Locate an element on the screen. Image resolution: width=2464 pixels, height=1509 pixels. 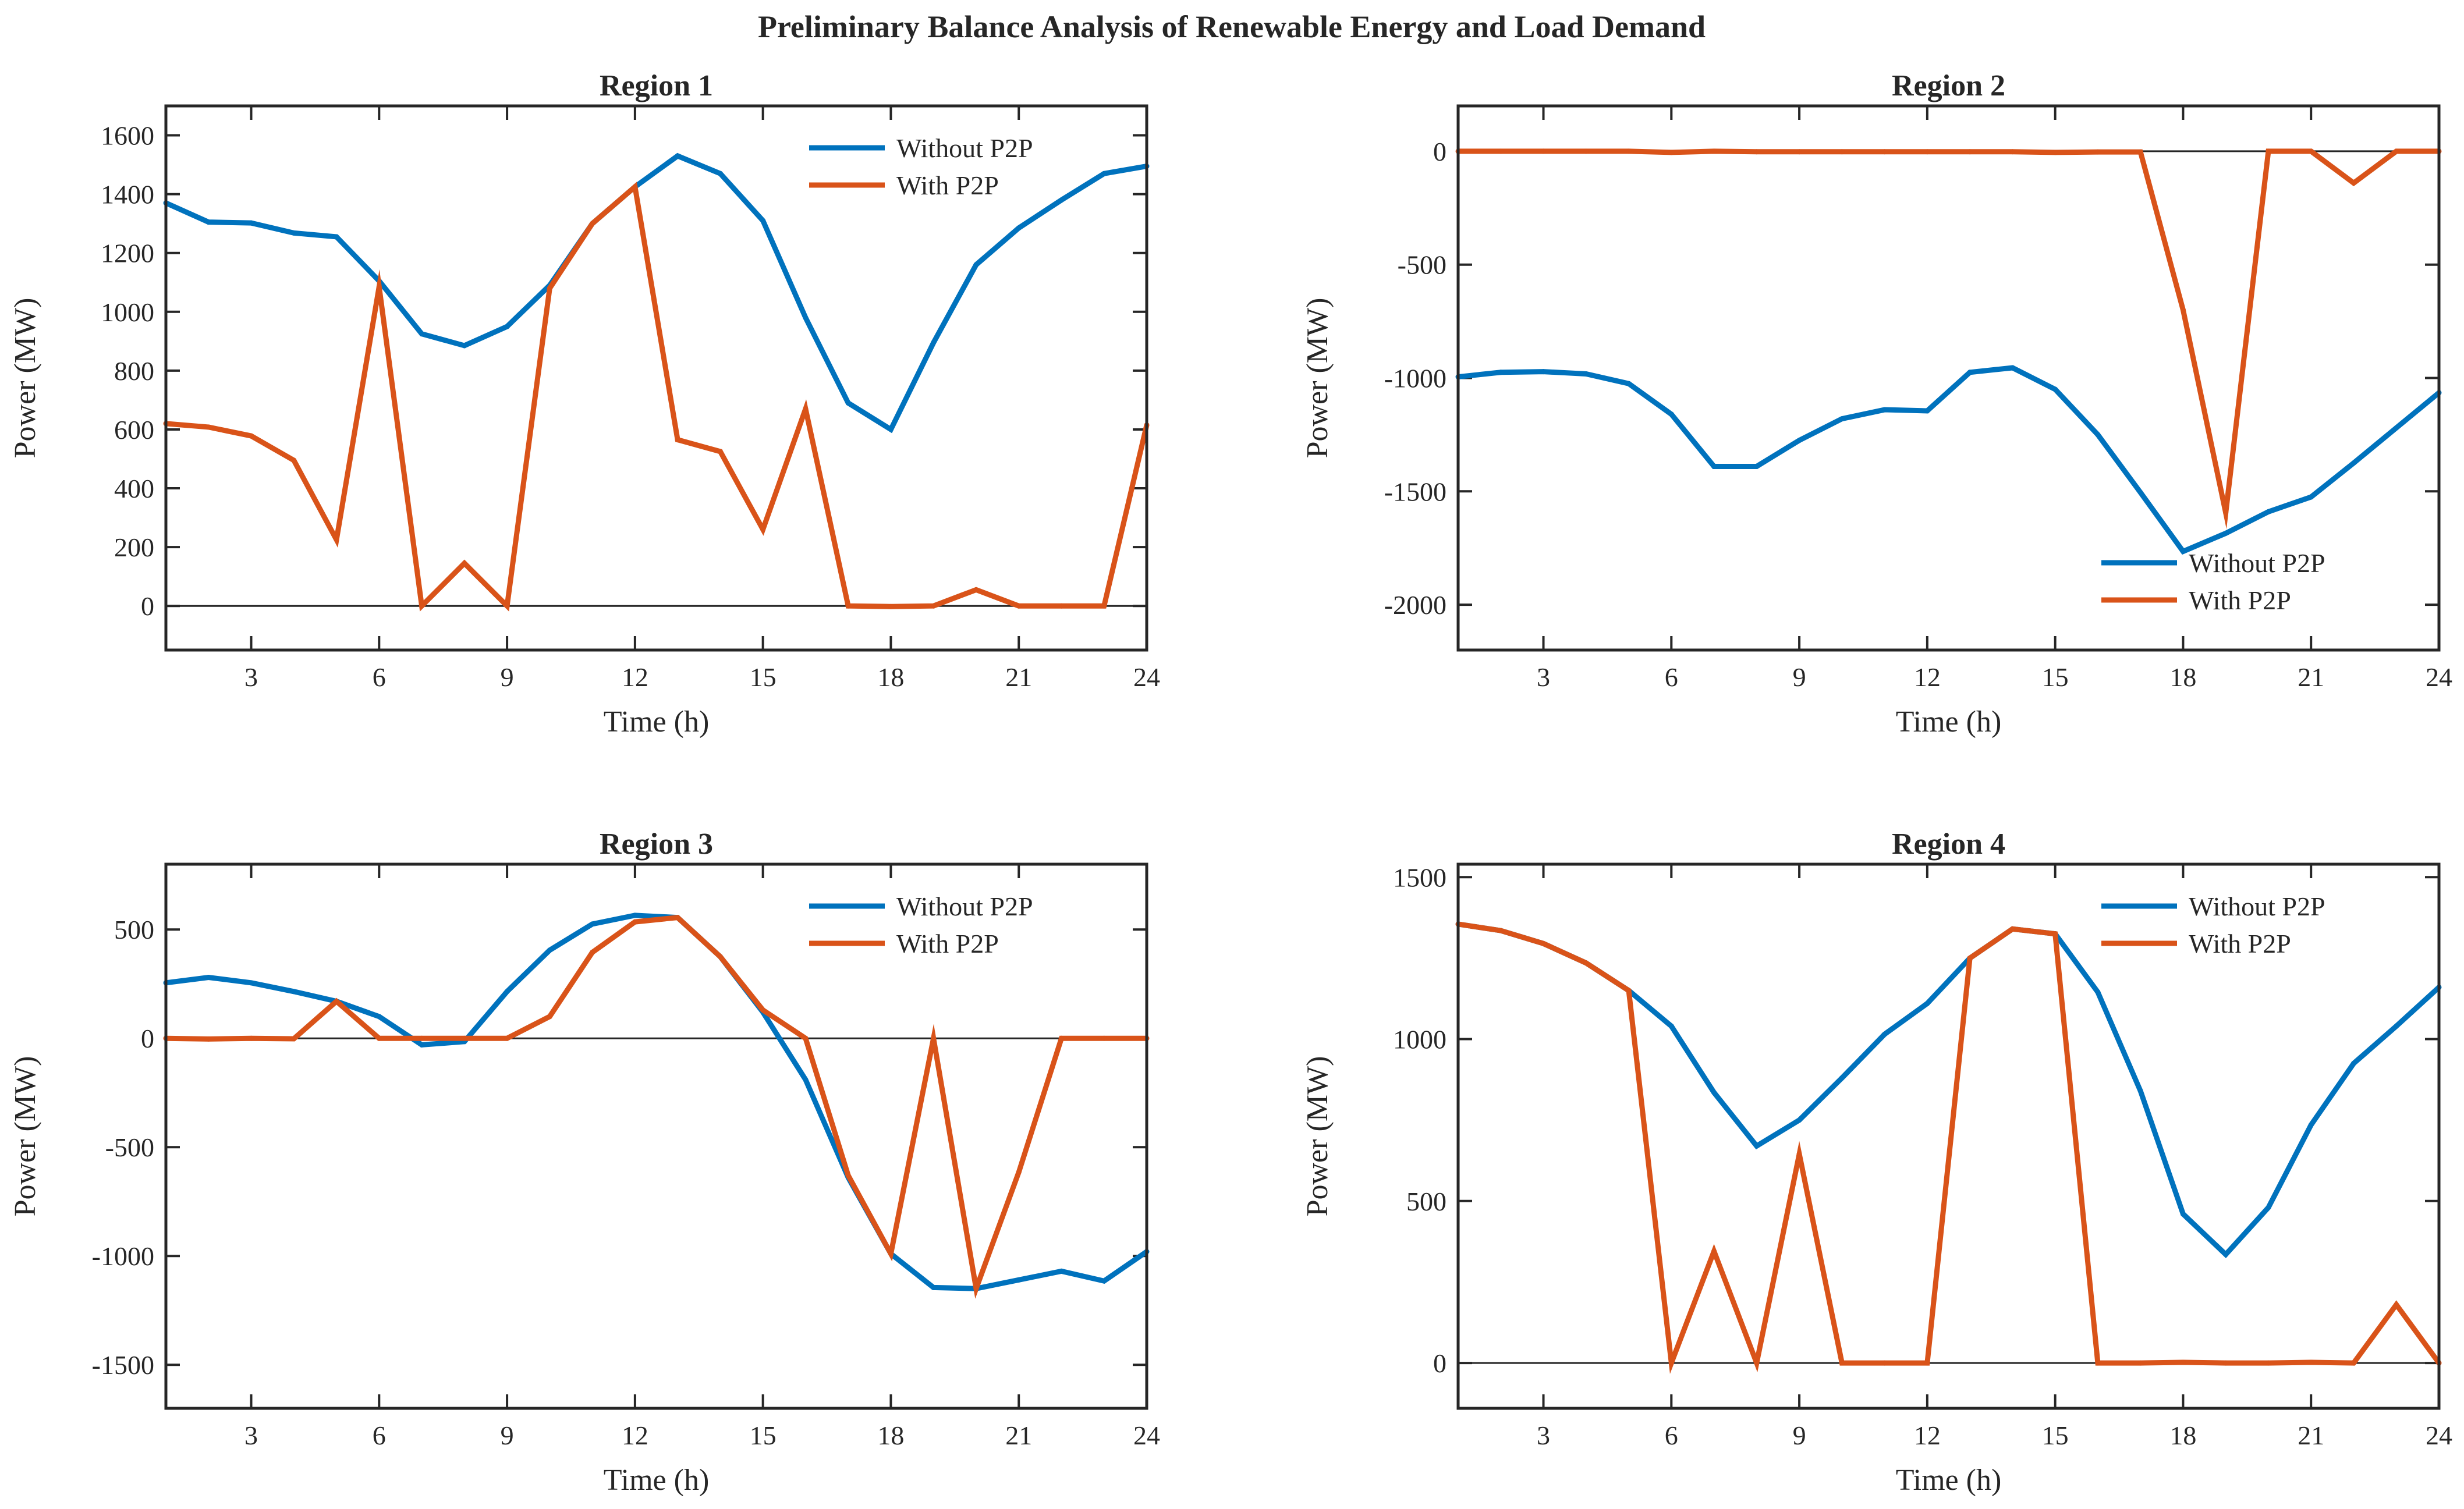
x-tick-label: 24 is located at coordinates (1146, 1435).